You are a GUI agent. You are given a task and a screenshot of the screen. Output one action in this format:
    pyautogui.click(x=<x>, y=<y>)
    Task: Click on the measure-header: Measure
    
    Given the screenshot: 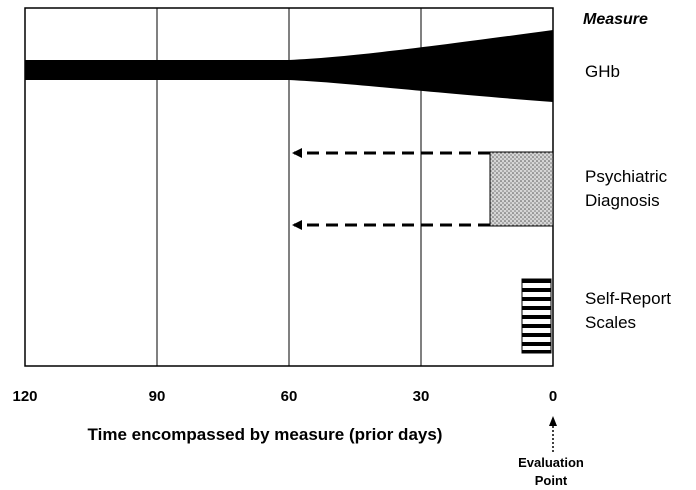 What is the action you would take?
    pyautogui.click(x=615, y=19)
    